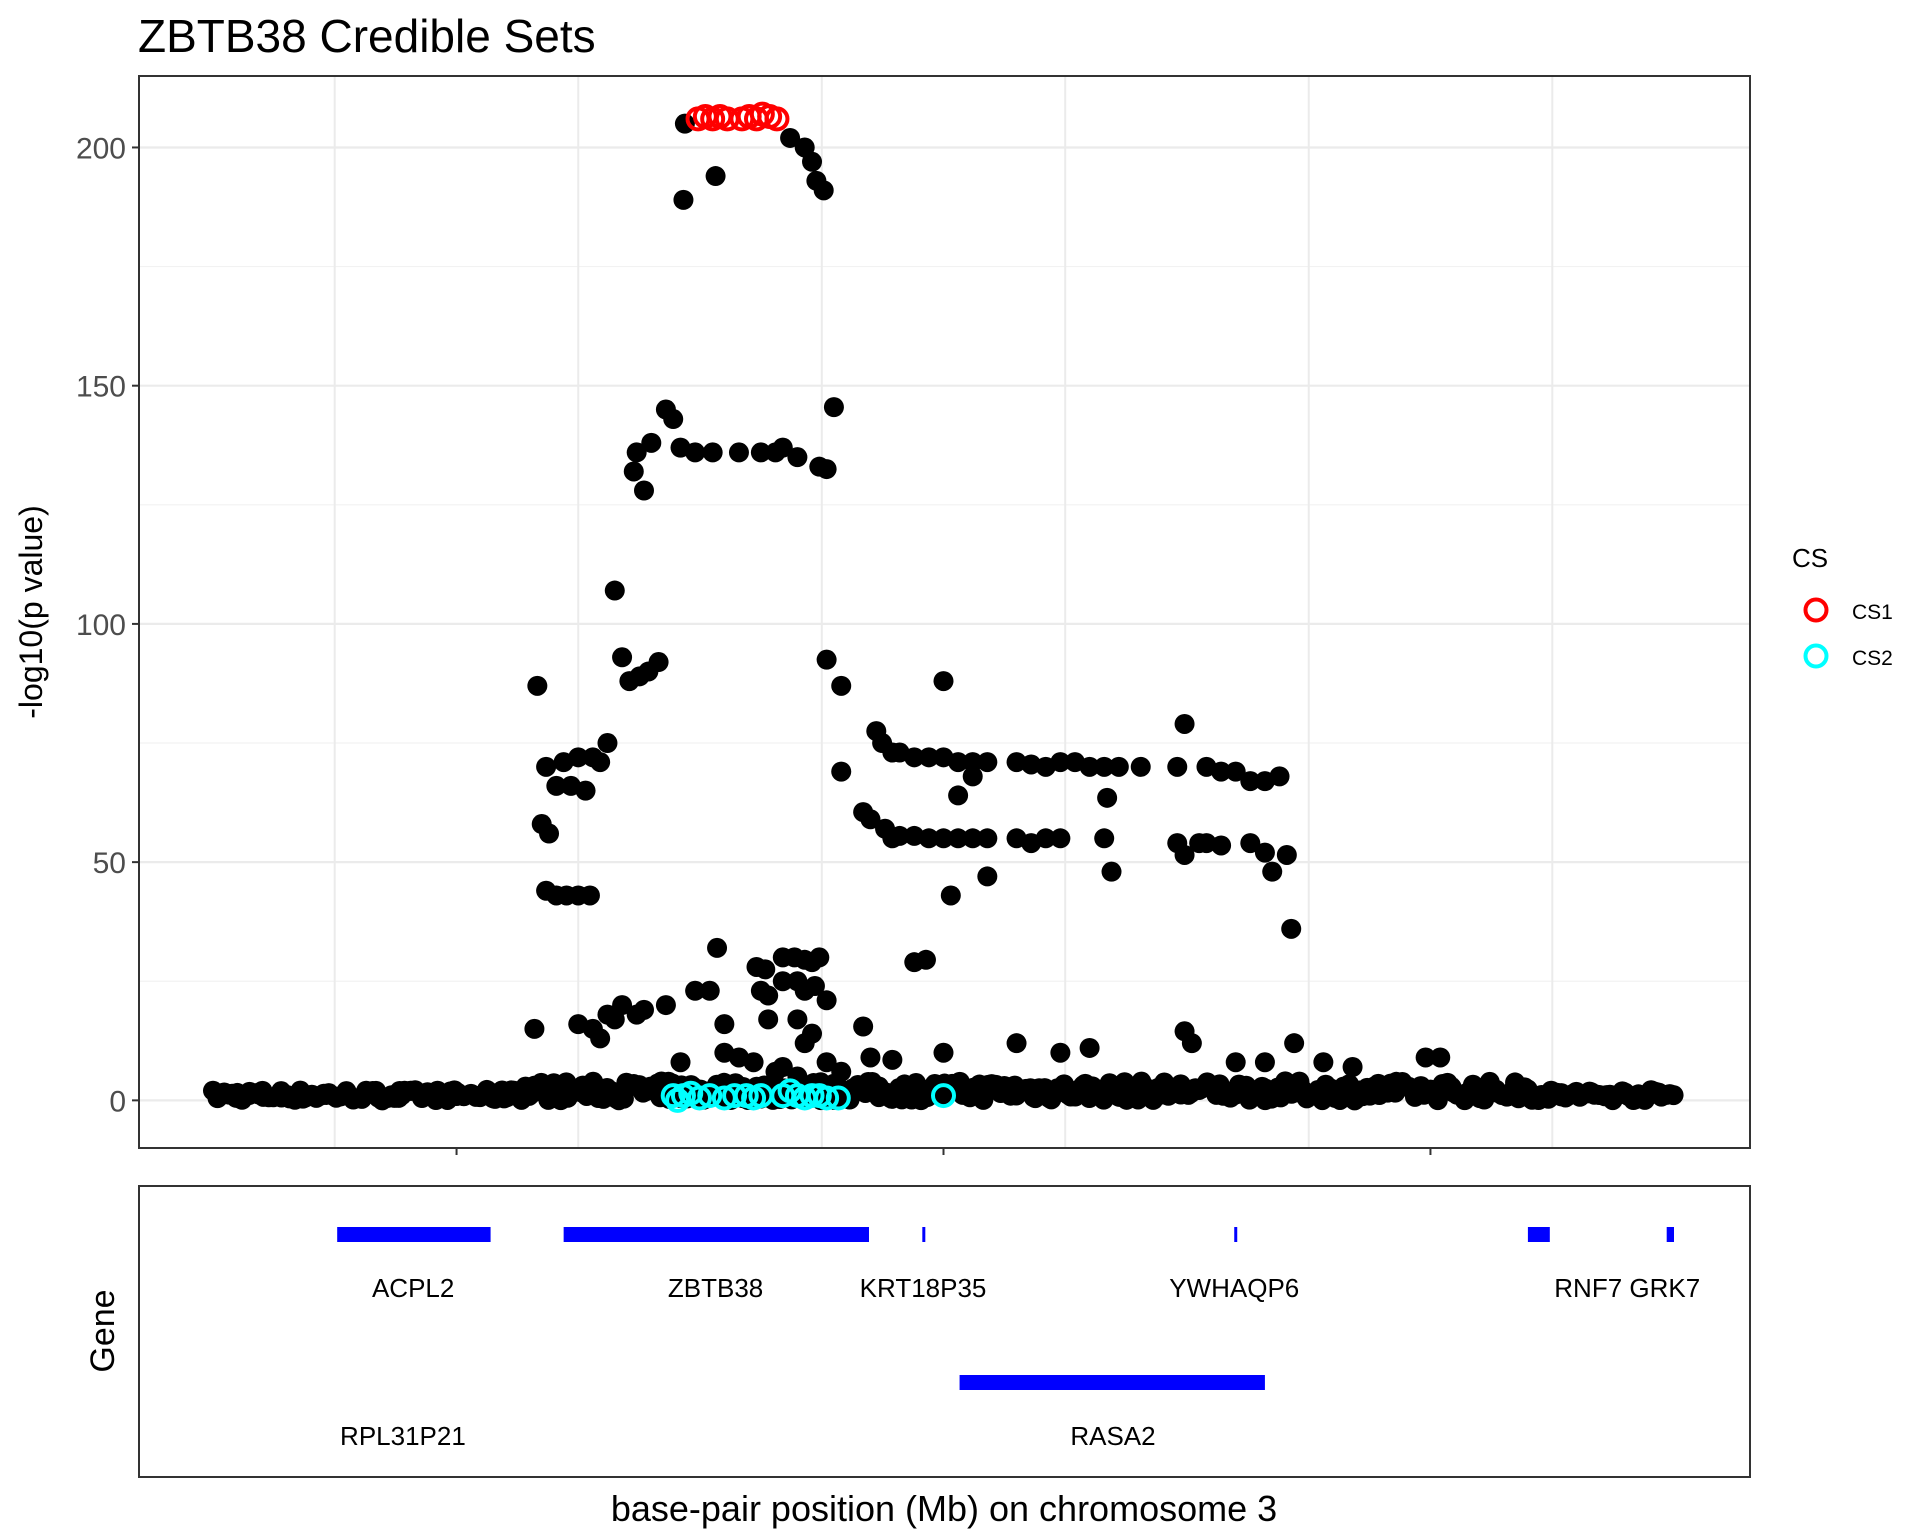 The height and width of the screenshot is (1536, 1920). I want to click on gene-label: RNF7 GRK7, so click(1627, 1288).